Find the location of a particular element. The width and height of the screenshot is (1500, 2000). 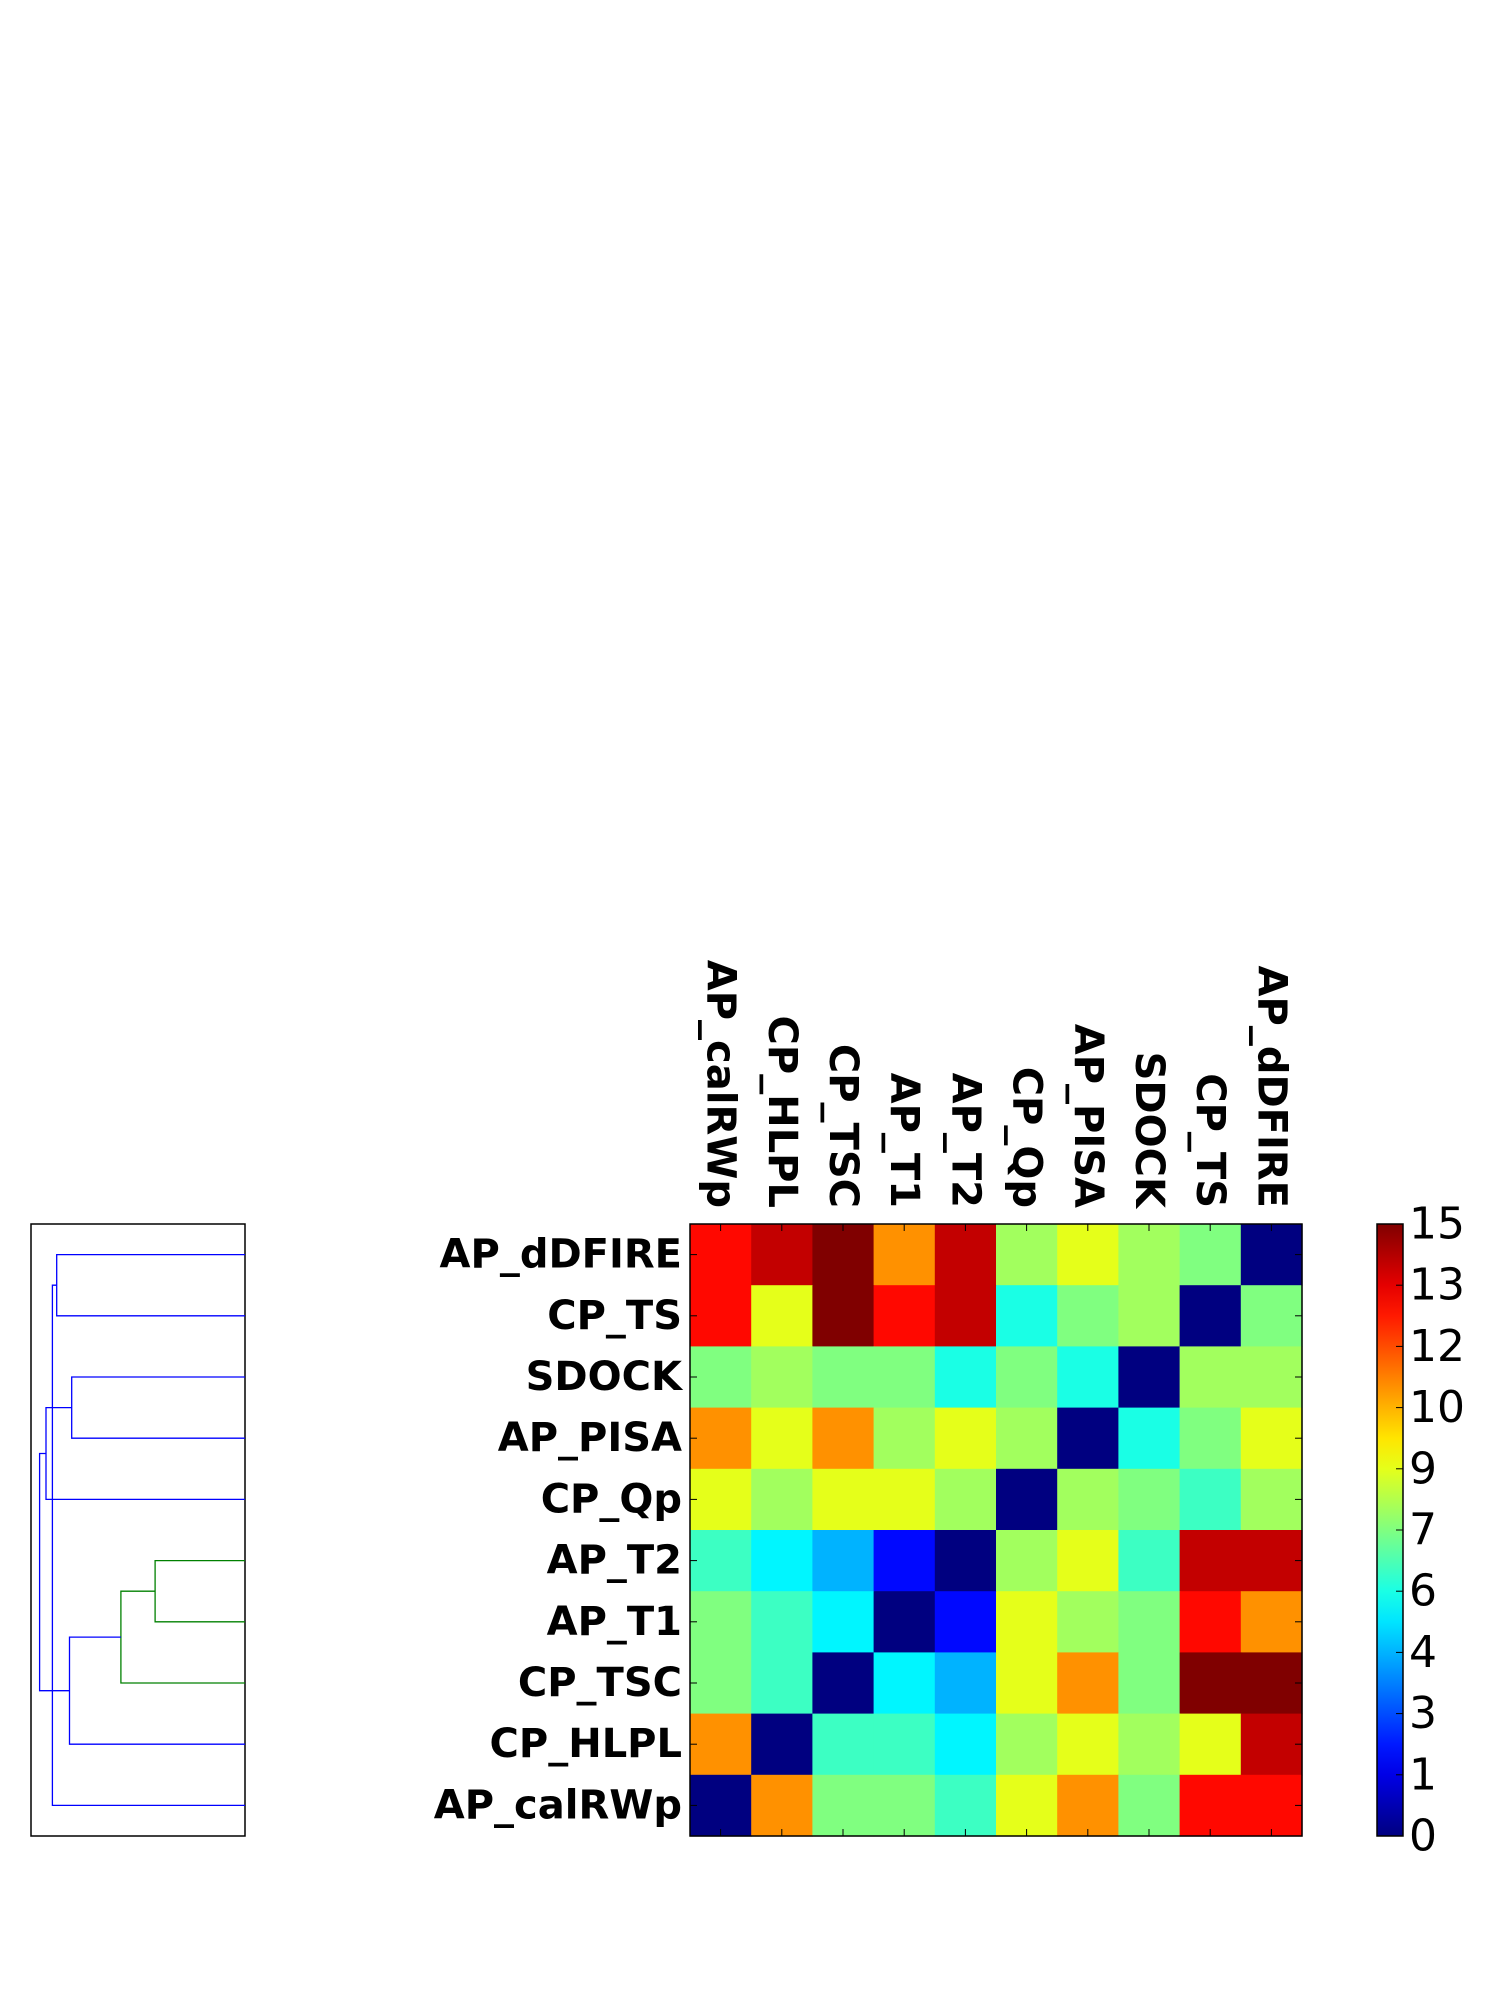

row-label: SDOCK is located at coordinates (605, 1377).